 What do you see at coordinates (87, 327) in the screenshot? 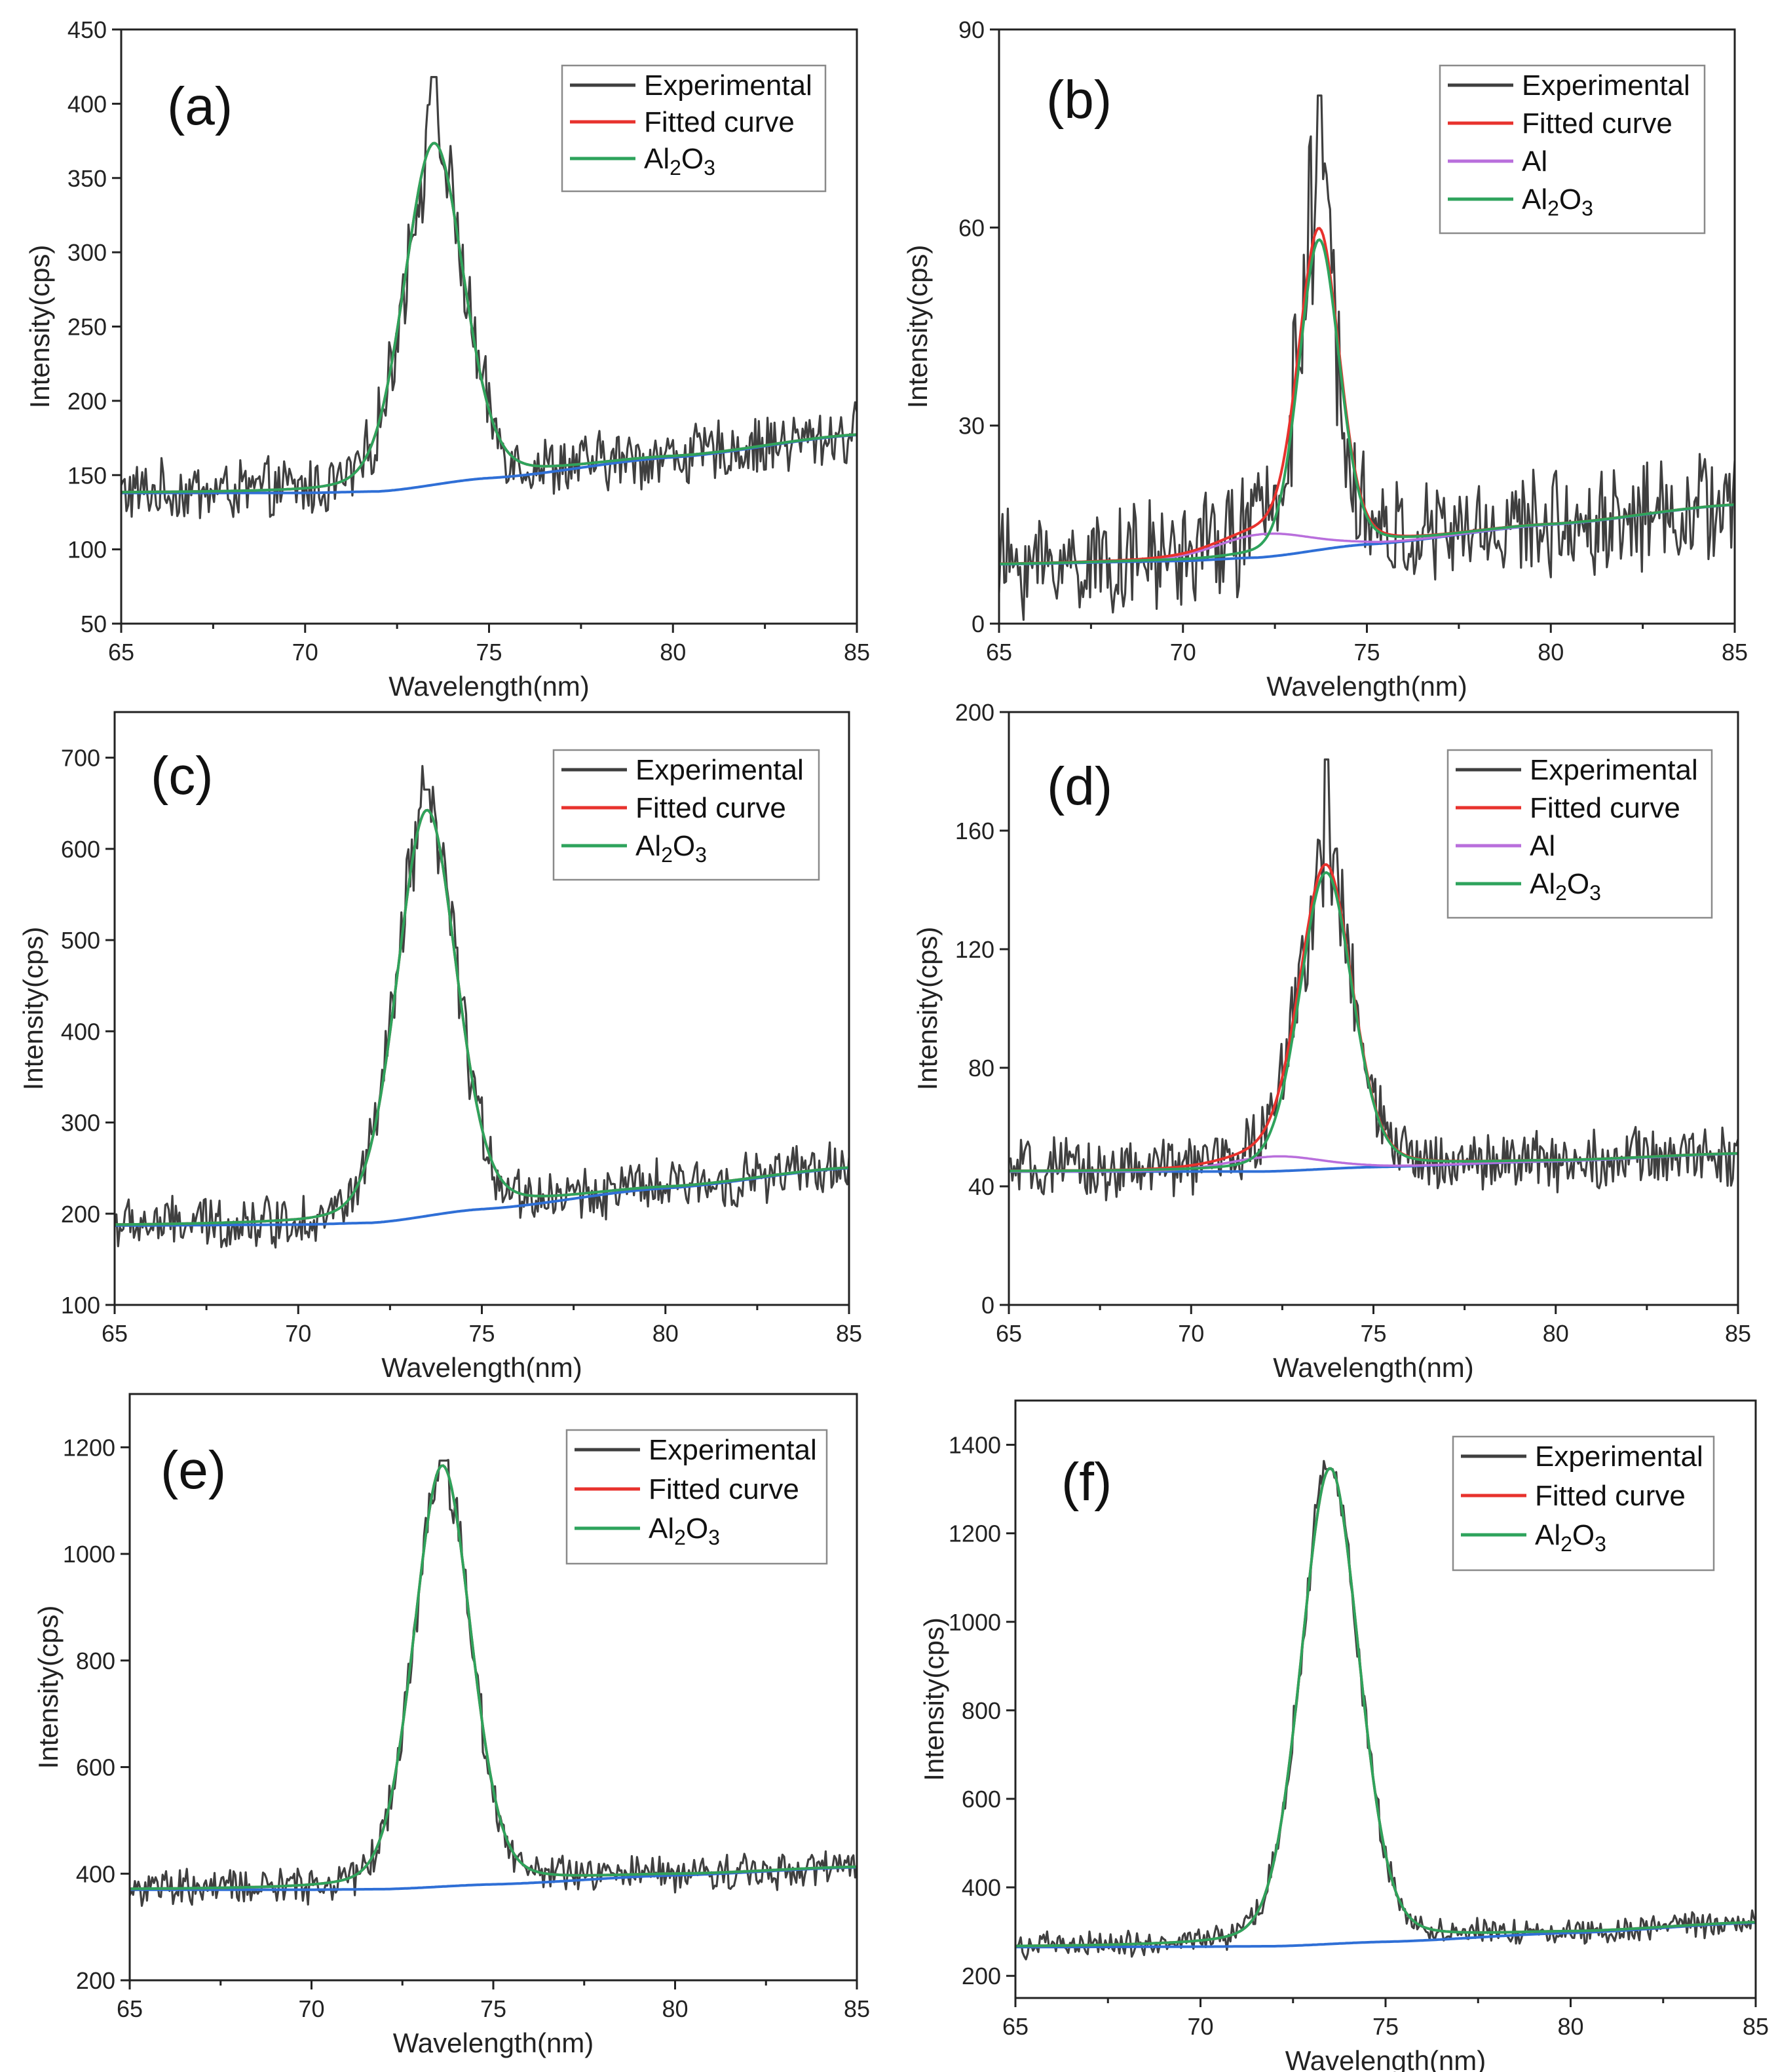
I see `y-tick-label: 250` at bounding box center [87, 327].